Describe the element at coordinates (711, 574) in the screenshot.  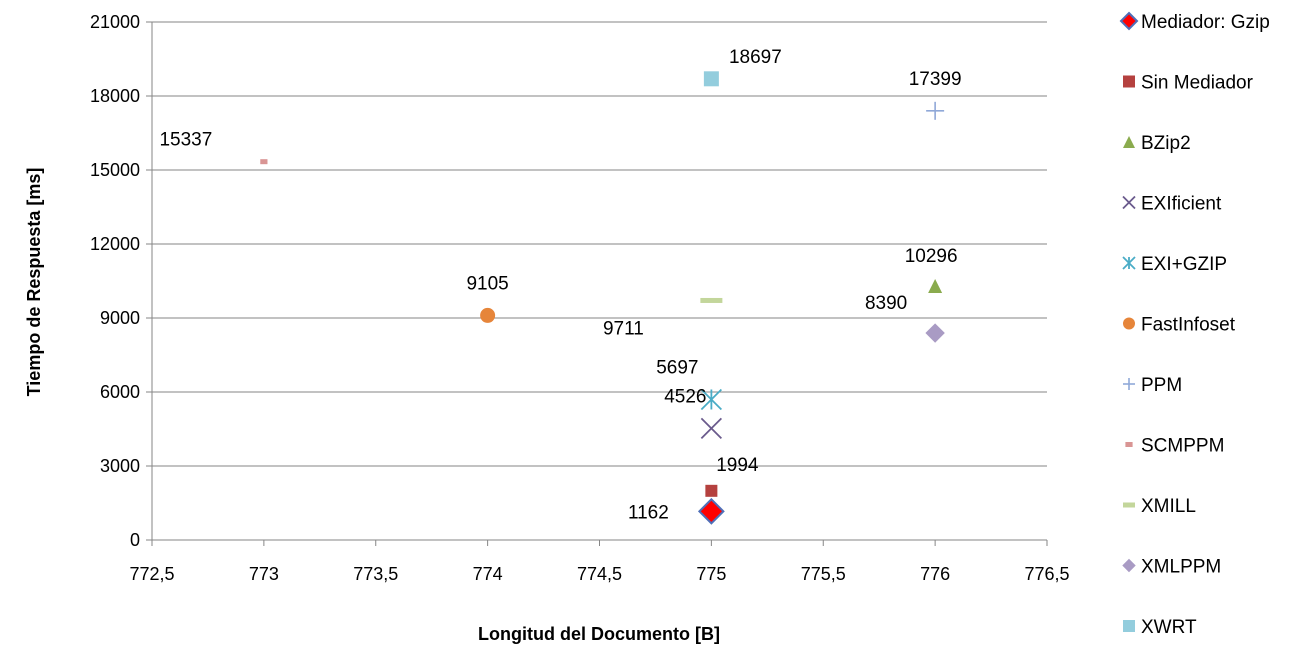
I see `x-tick-label: 775` at that location.